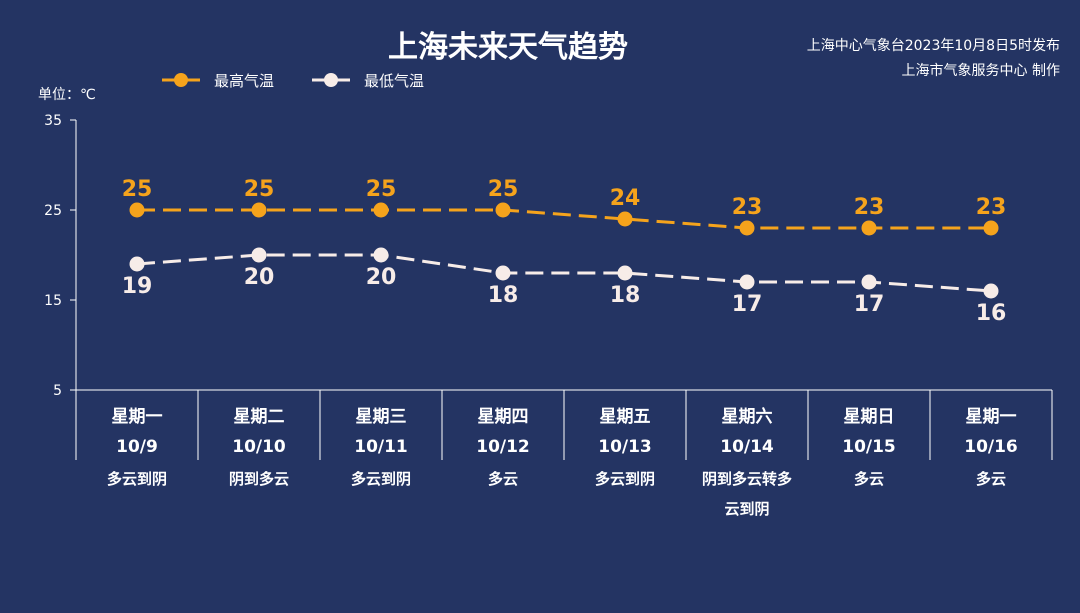 This screenshot has height=613, width=1080. What do you see at coordinates (53, 121) in the screenshot?
I see `y-tick-label: 35` at bounding box center [53, 121].